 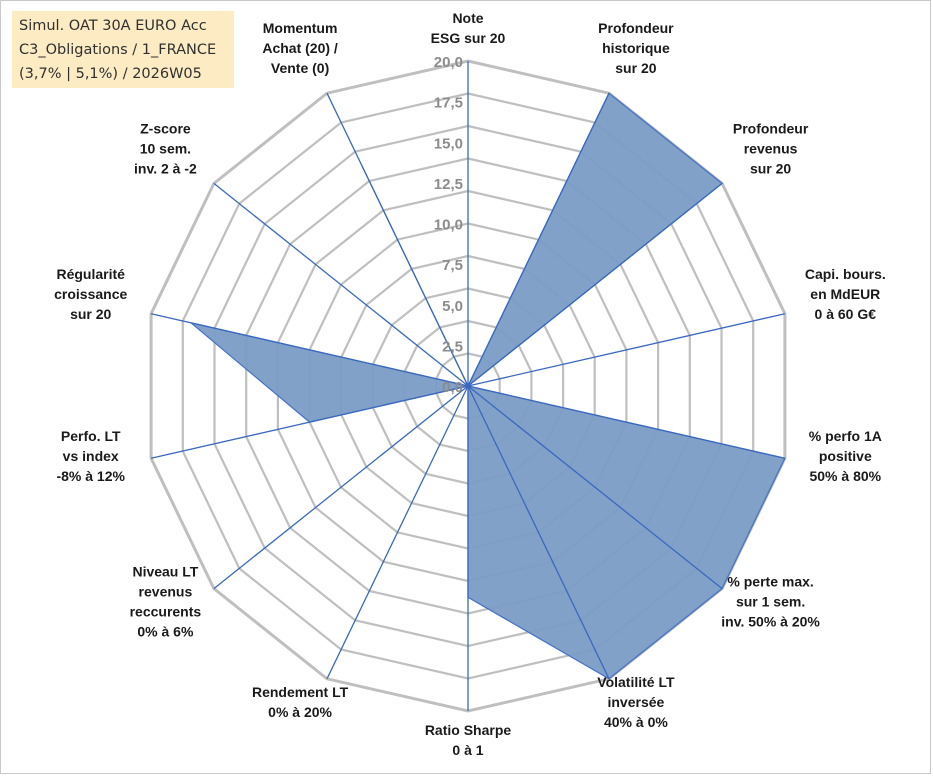 I want to click on axis-label: Note ESG sur 20, so click(x=468, y=28).